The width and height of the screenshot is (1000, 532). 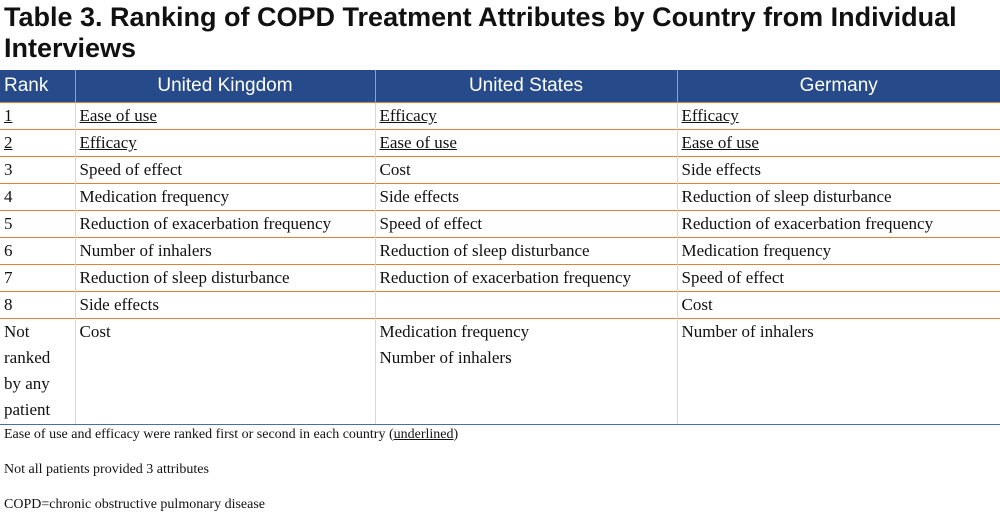 What do you see at coordinates (838, 224) in the screenshot?
I see `germany-cell: Reduction of exacerbation frequency` at bounding box center [838, 224].